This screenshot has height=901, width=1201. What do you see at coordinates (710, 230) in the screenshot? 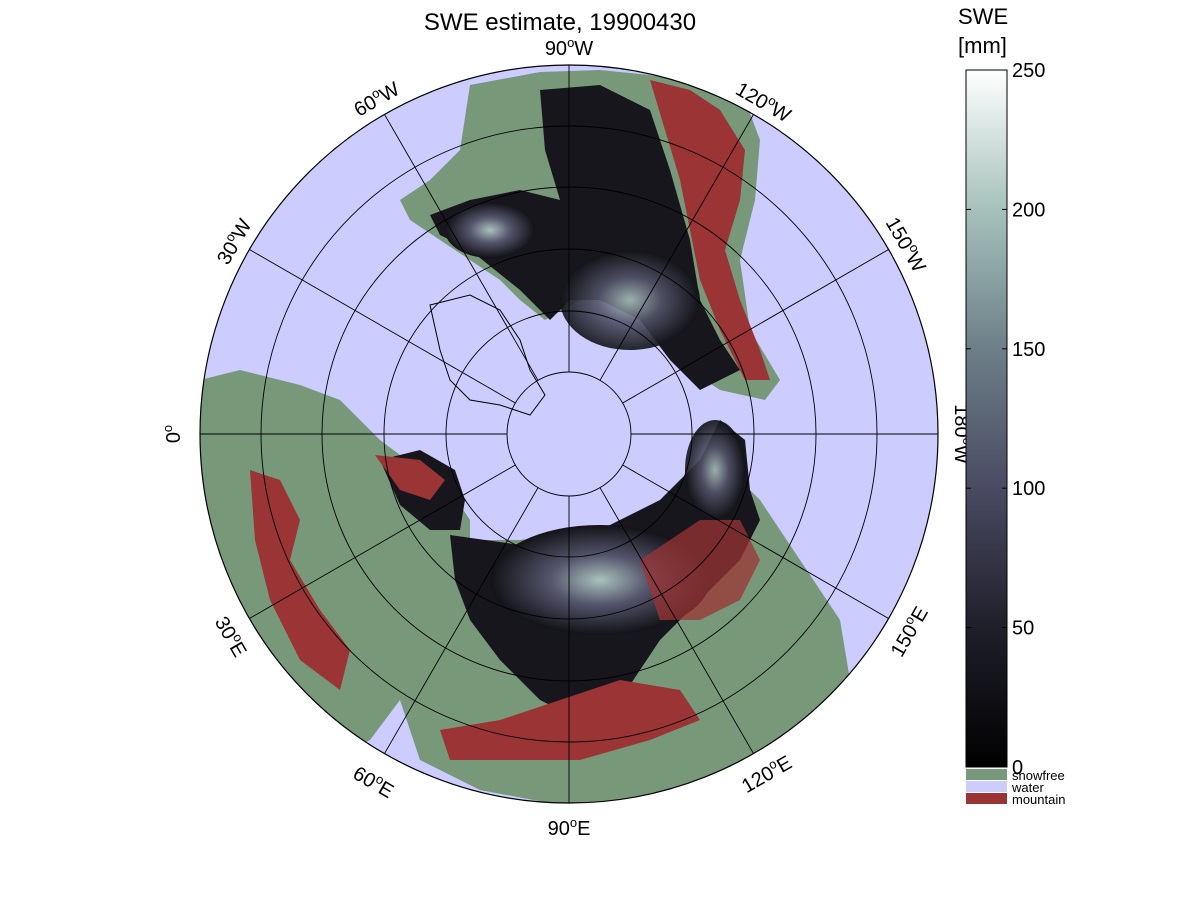
I see `rocky-mountains` at bounding box center [710, 230].